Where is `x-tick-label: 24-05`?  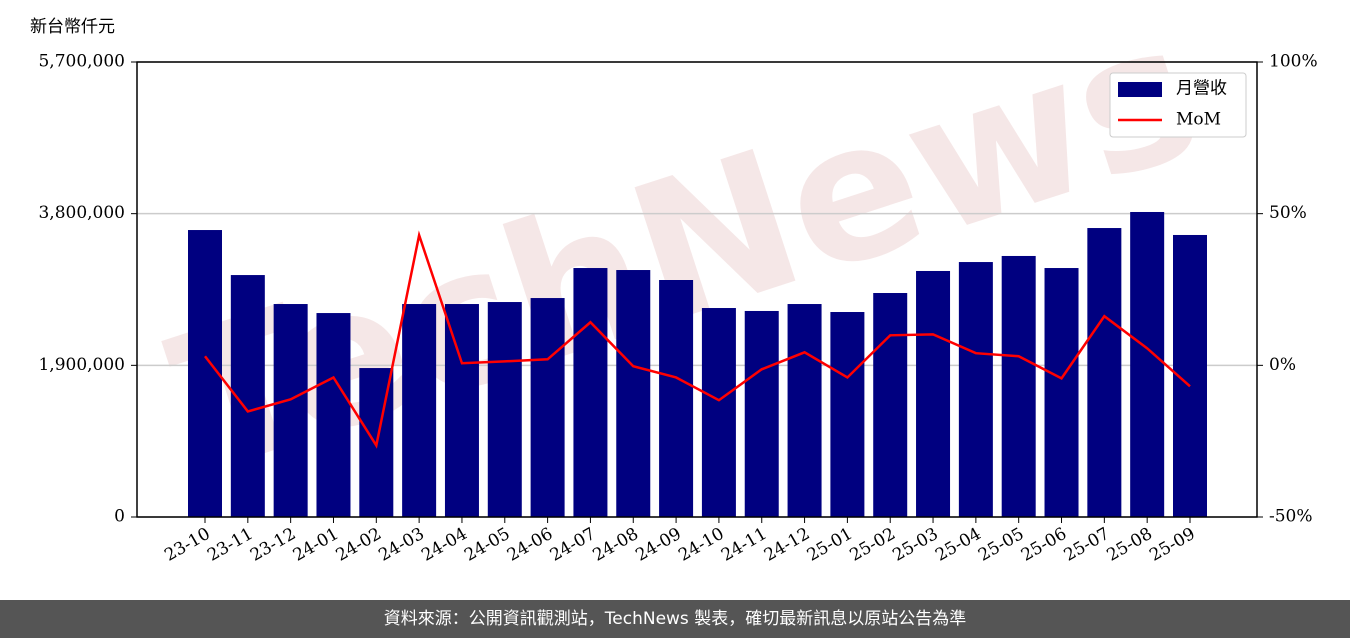 x-tick-label: 24-05 is located at coordinates (487, 545).